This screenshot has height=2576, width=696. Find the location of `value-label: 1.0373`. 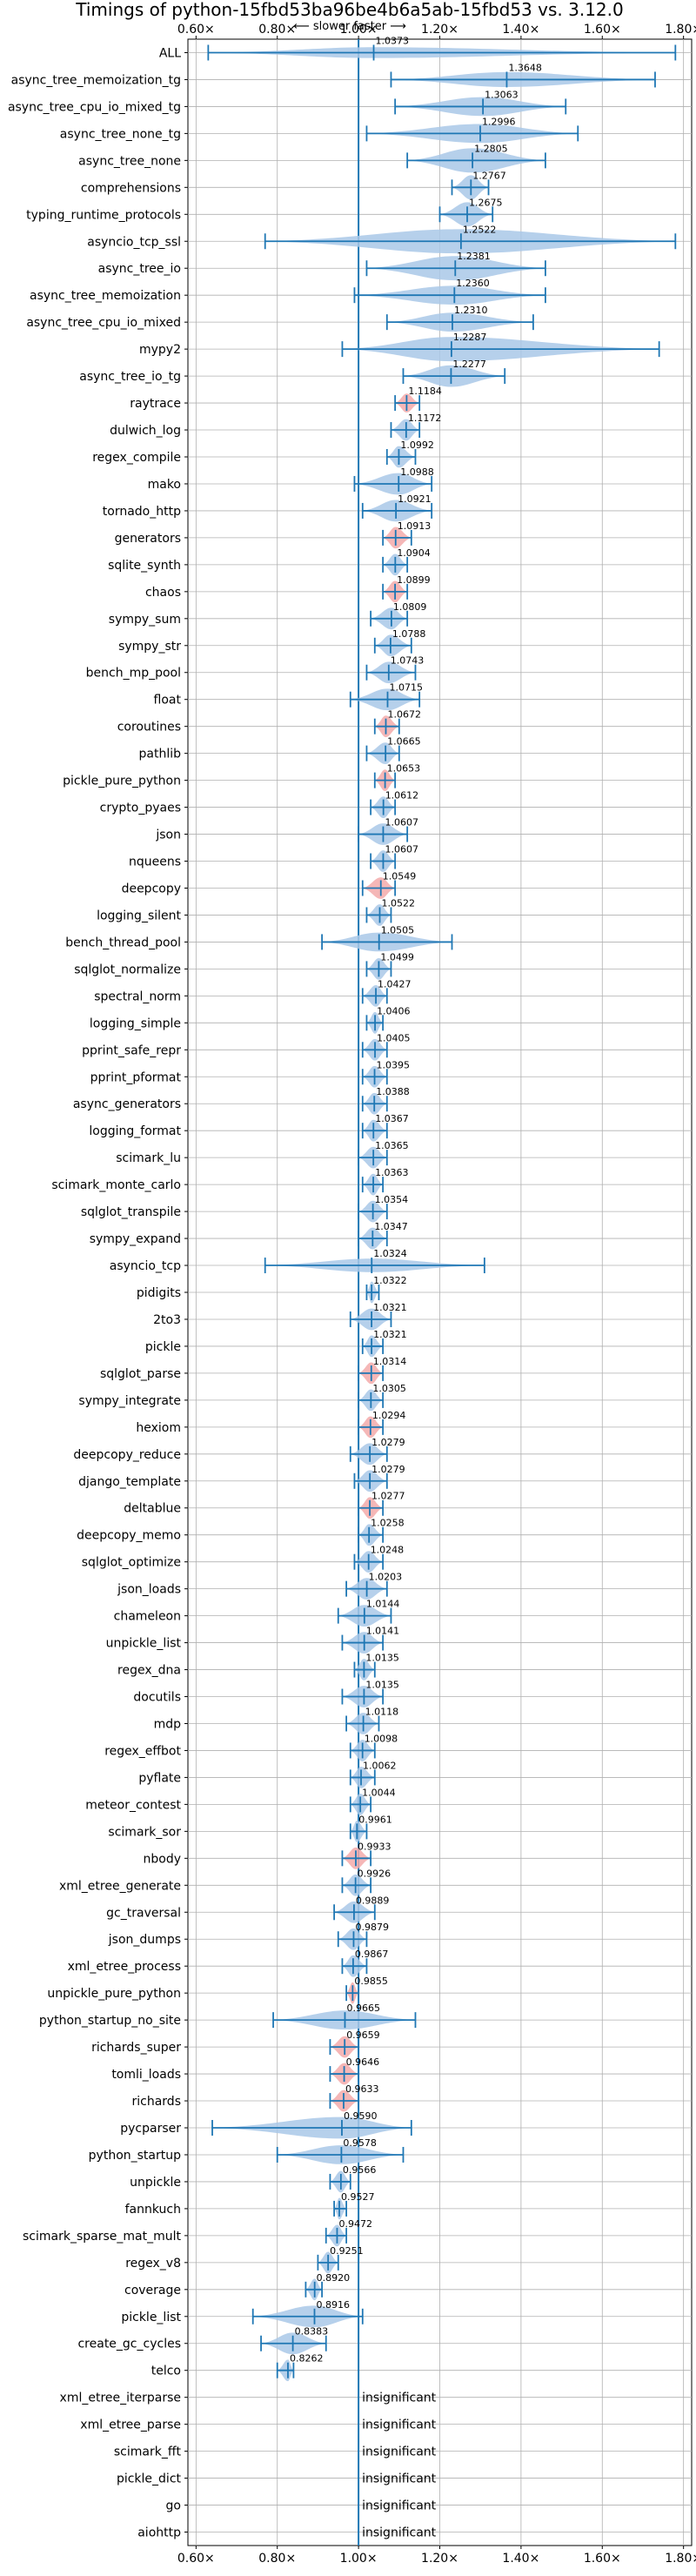

value-label: 1.0373 is located at coordinates (393, 40).